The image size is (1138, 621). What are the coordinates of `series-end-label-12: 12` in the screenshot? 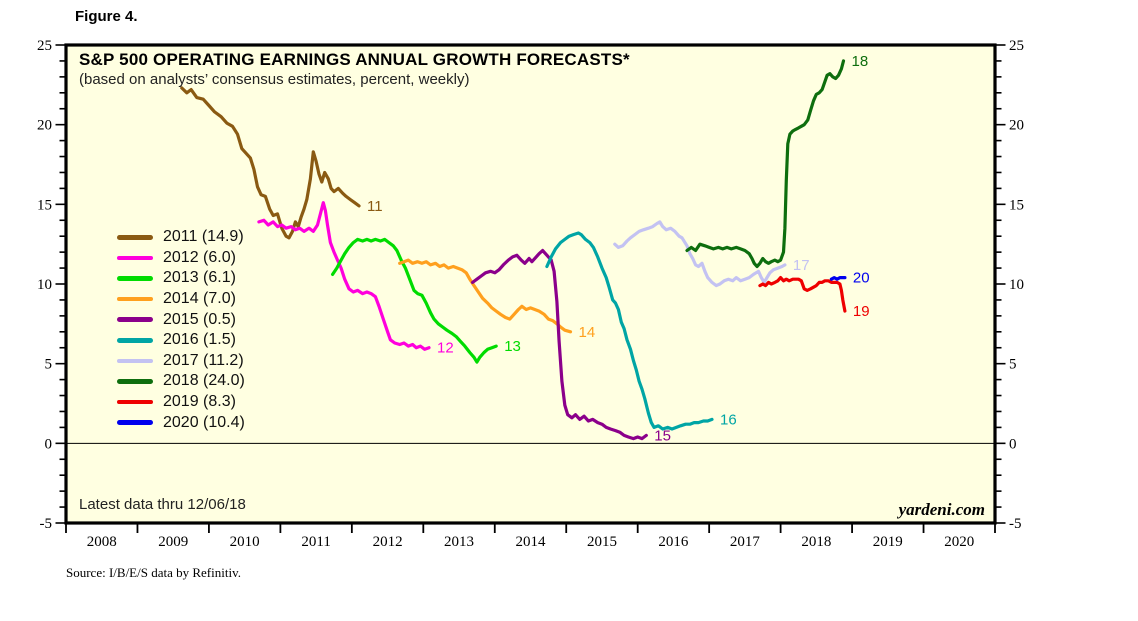 It's located at (445, 348).